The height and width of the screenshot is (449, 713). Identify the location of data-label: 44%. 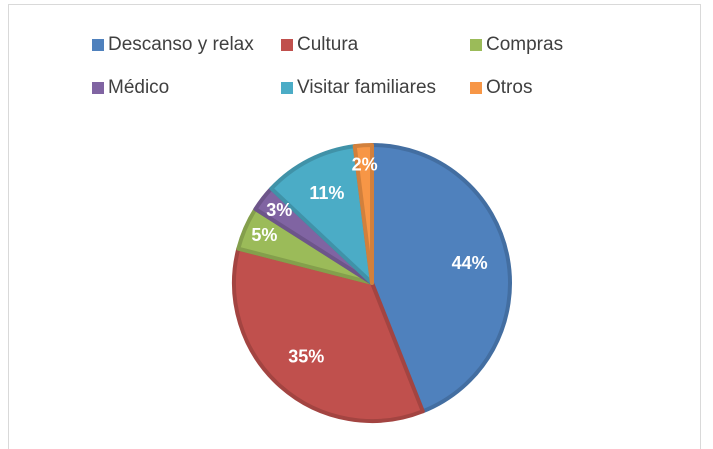
(470, 263).